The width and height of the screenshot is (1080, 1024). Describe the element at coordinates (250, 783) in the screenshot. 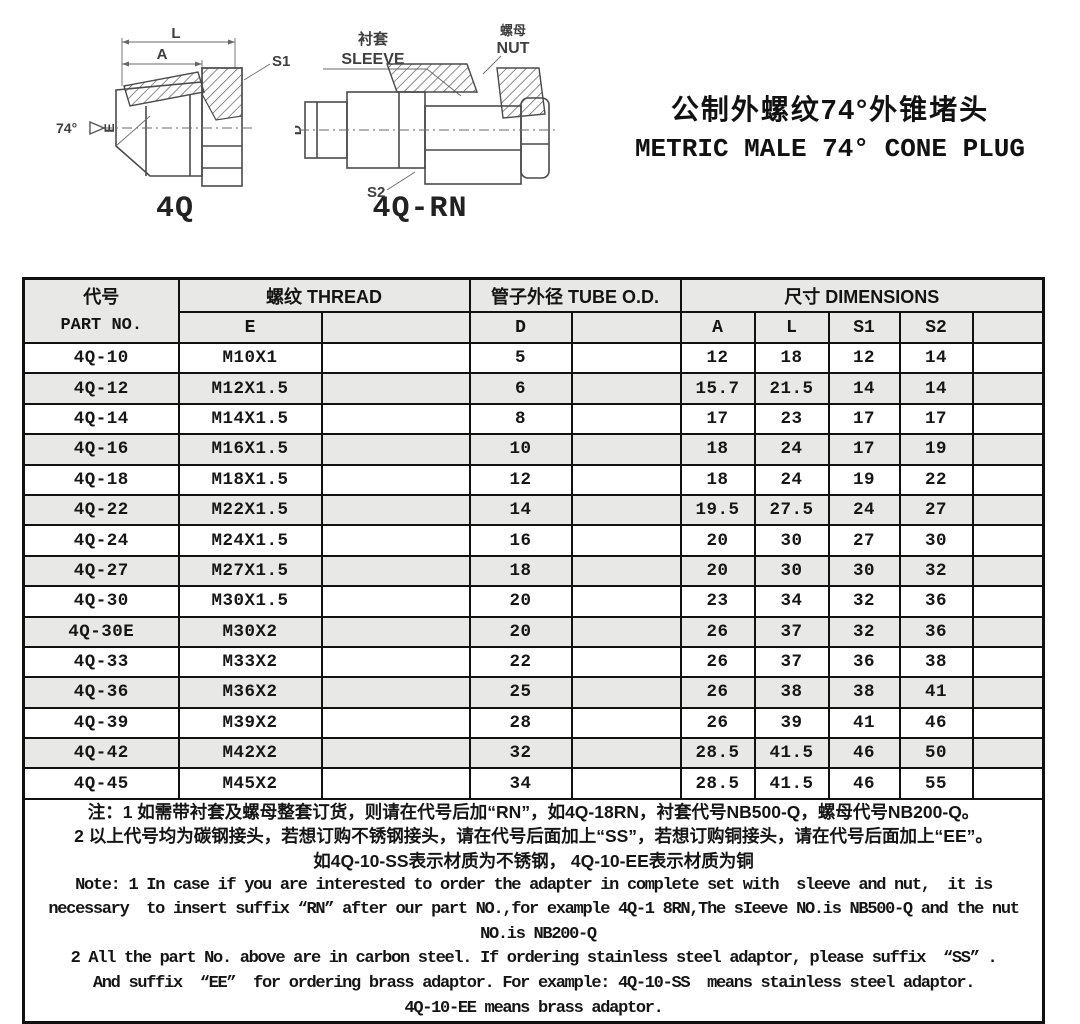

I see `cell-e: M45X2` at that location.